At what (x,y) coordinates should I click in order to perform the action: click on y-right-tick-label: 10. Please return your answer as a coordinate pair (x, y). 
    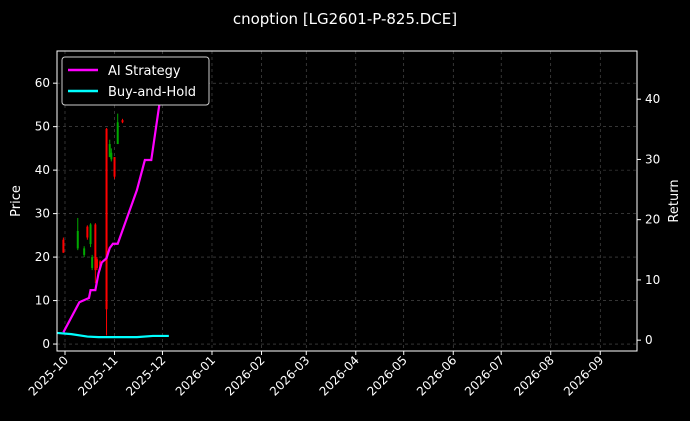
    Looking at the image, I should click on (652, 280).